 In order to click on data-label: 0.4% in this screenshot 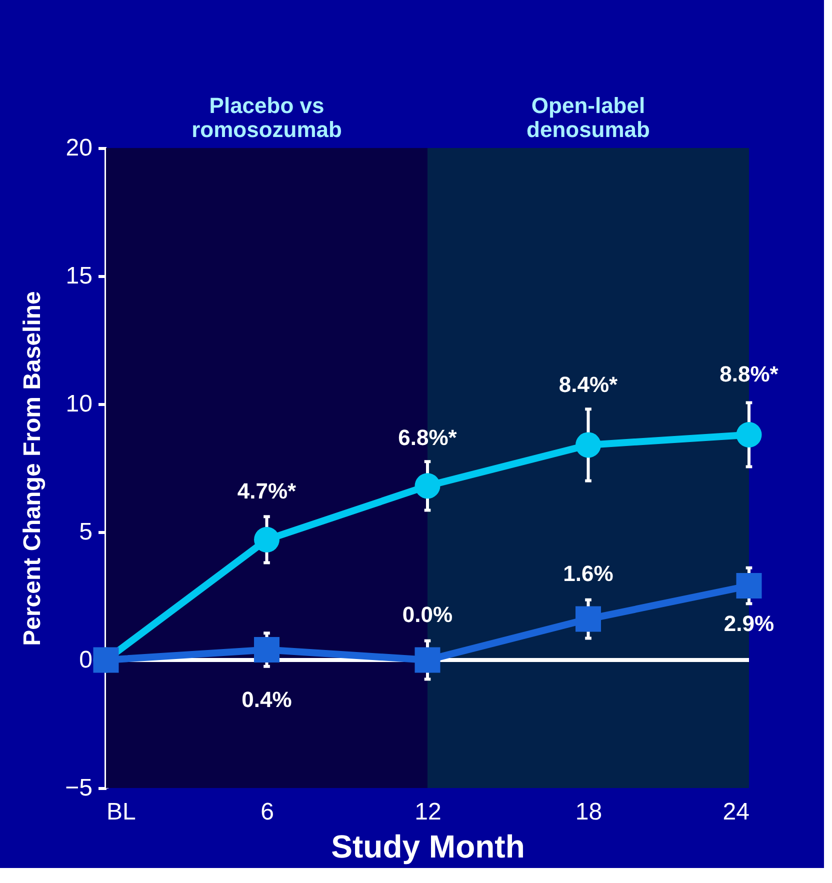, I will do `click(267, 699)`.